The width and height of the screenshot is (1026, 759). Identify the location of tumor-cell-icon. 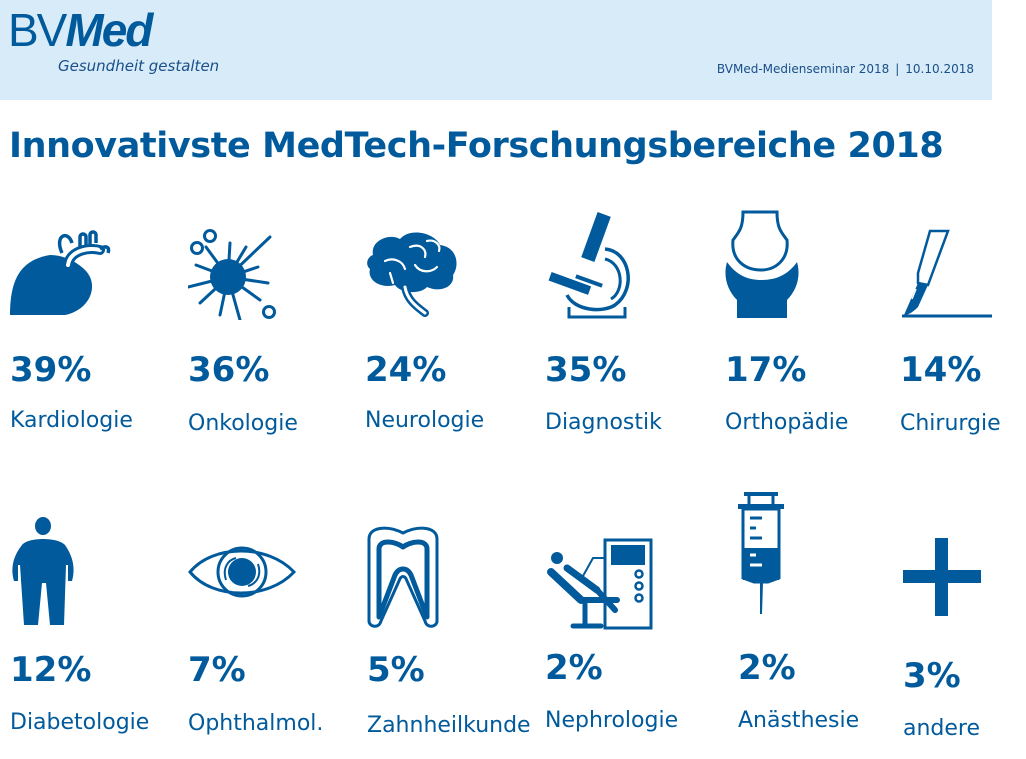
(235, 272).